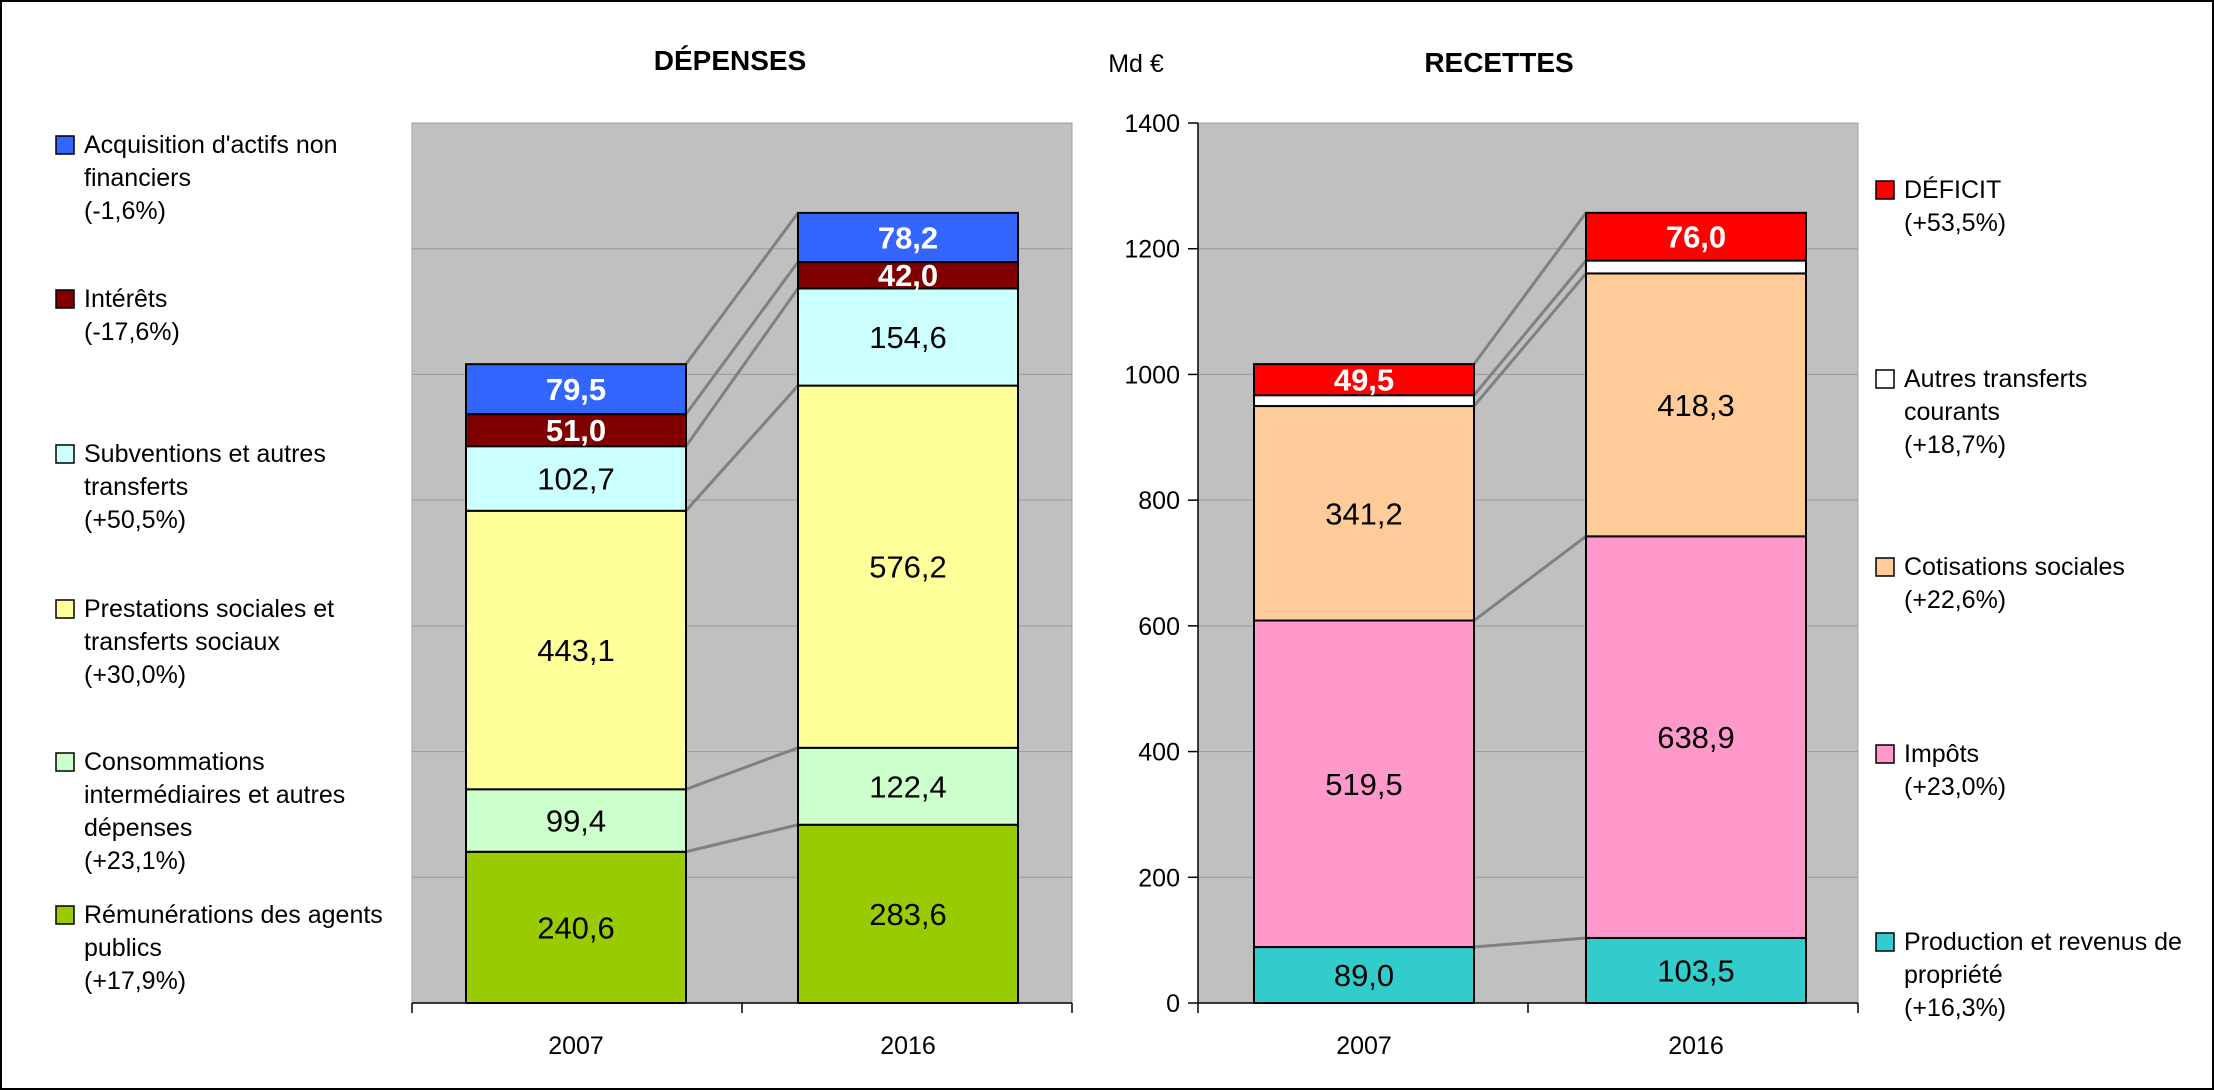 This screenshot has width=2214, height=1090. What do you see at coordinates (908, 914) in the screenshot?
I see `bar-label-depenses-2016-0: 283,6` at bounding box center [908, 914].